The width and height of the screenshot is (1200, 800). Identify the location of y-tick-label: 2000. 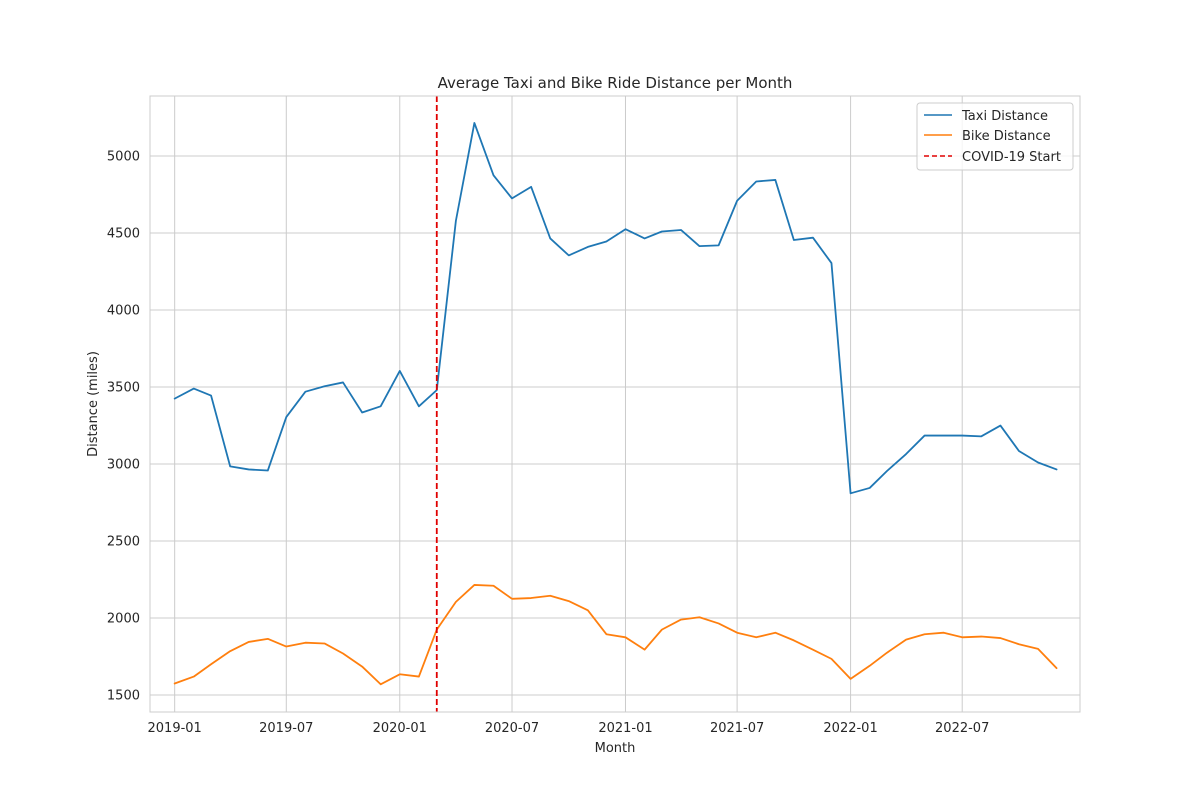
(123, 619).